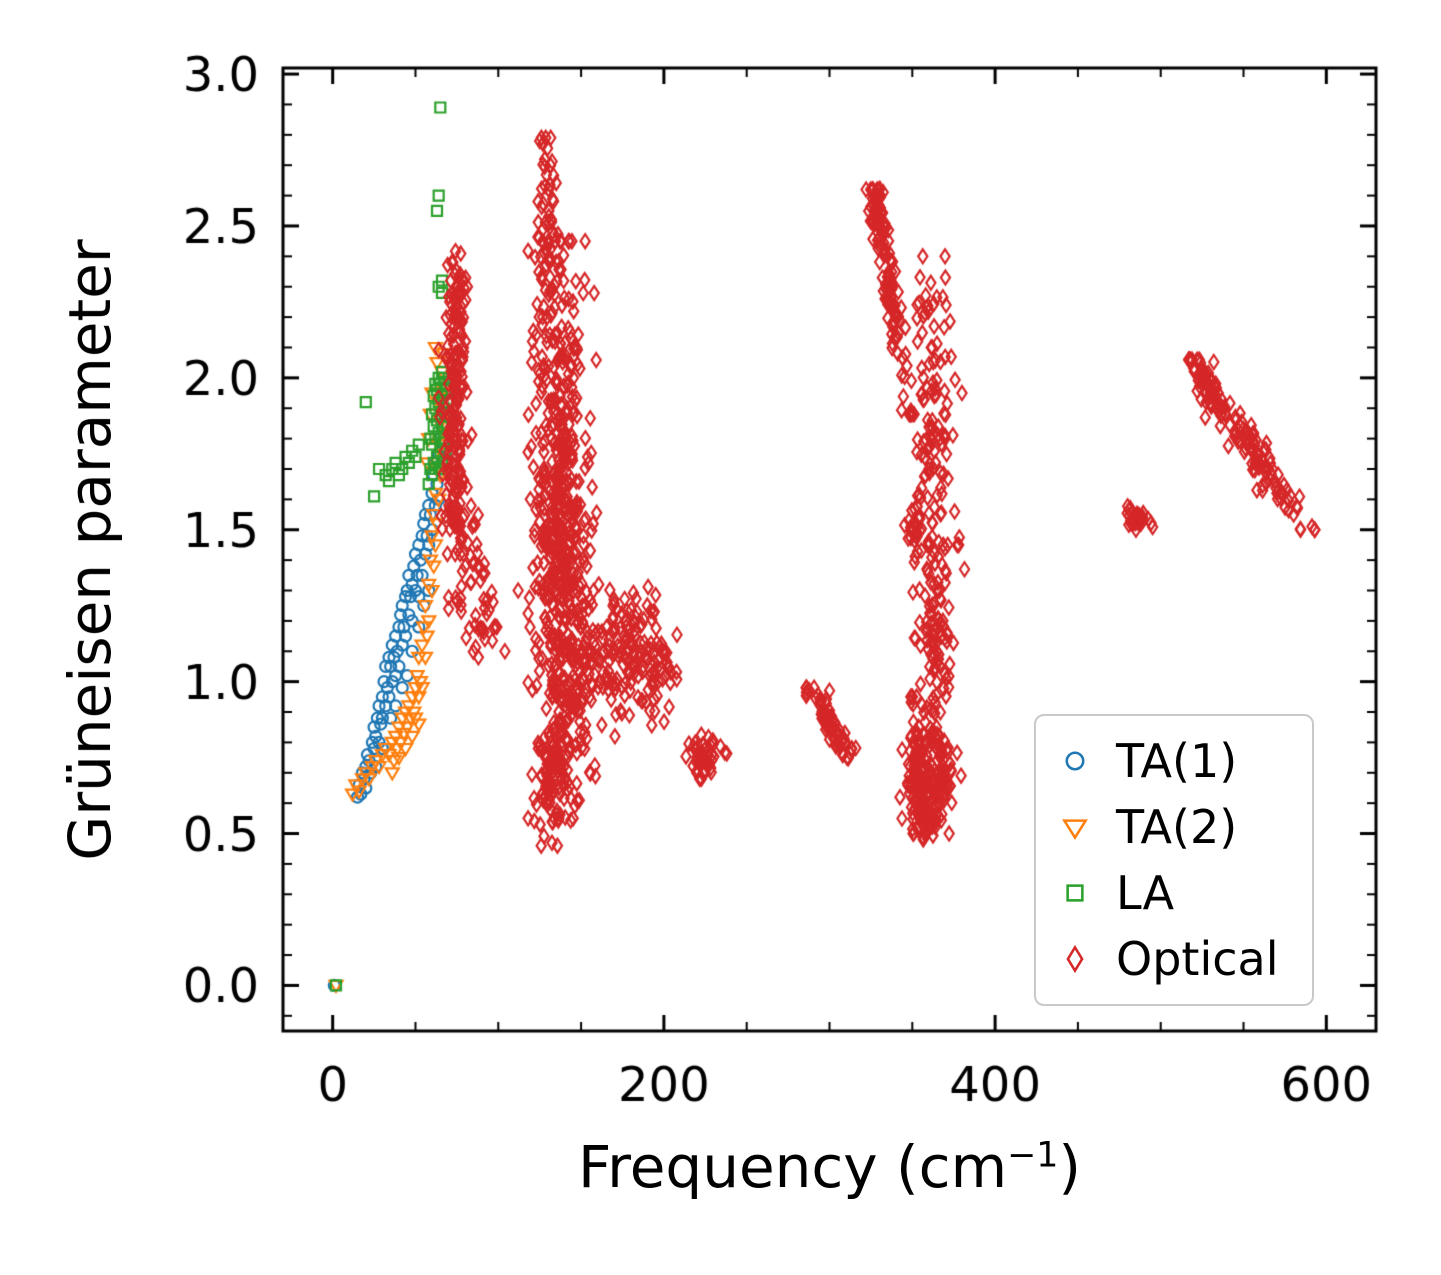  I want to click on x-axis-label: Frequency (cm−1), so click(829, 1167).